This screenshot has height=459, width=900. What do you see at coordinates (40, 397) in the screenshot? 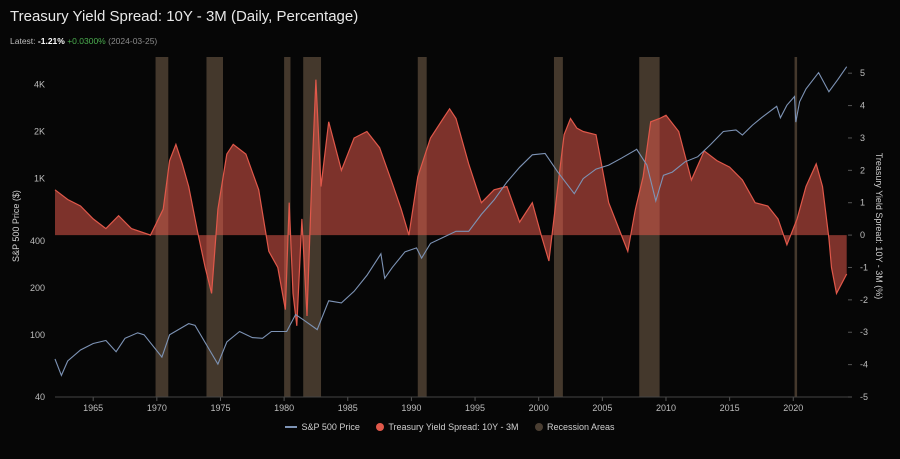
I see `left-tick-label: 40` at bounding box center [40, 397].